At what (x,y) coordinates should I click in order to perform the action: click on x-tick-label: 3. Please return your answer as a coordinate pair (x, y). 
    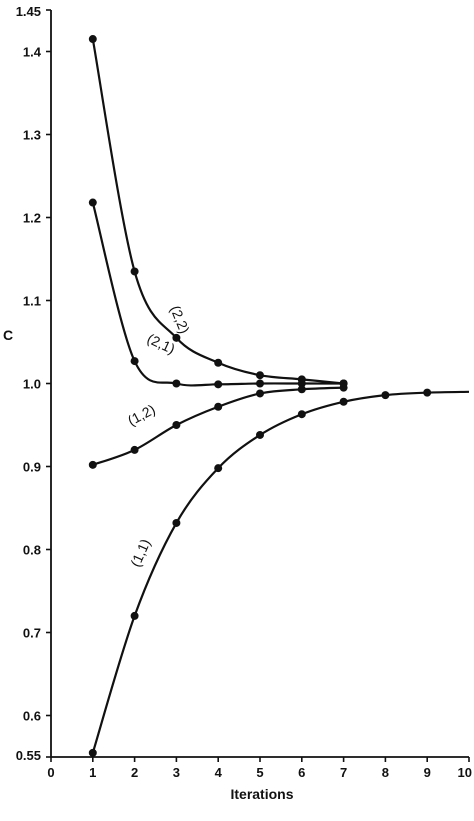
    Looking at the image, I should click on (176, 772).